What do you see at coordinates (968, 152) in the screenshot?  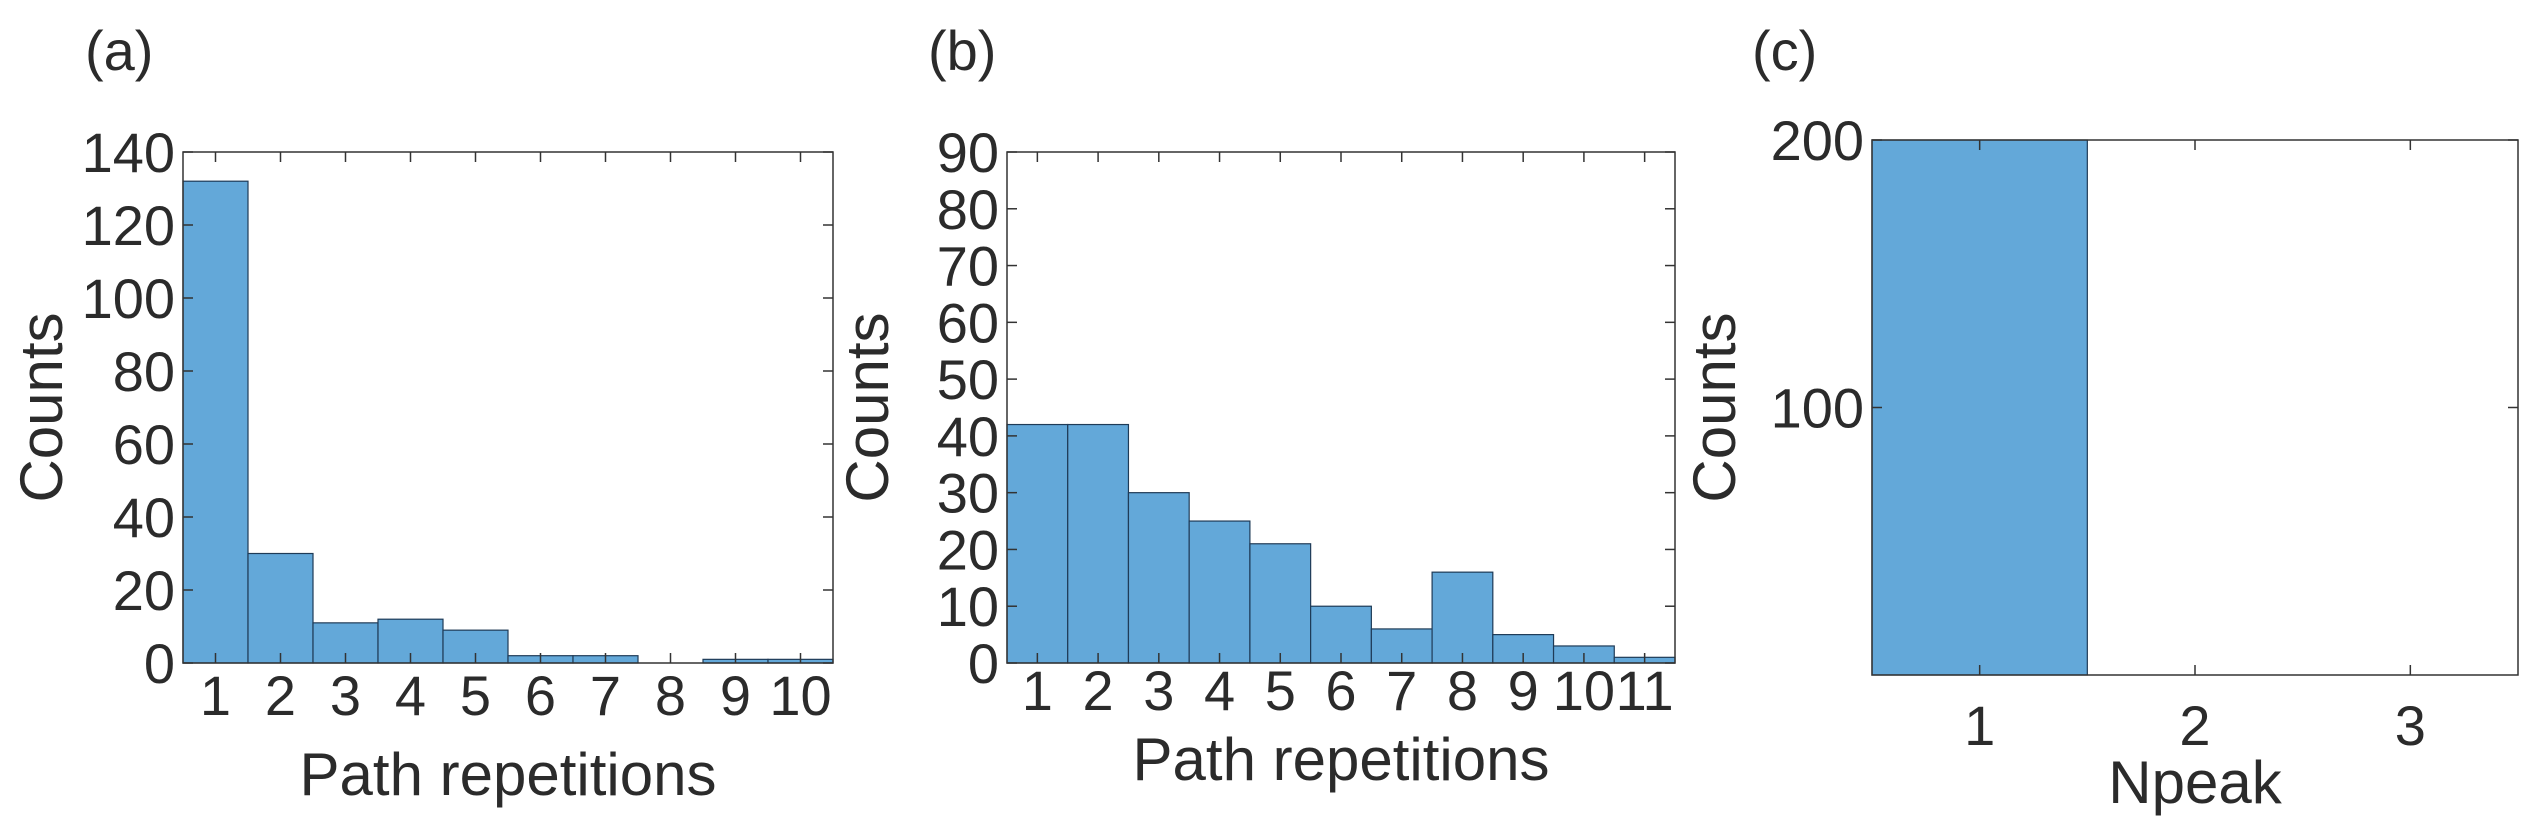 I see `y-tick-label: 90` at bounding box center [968, 152].